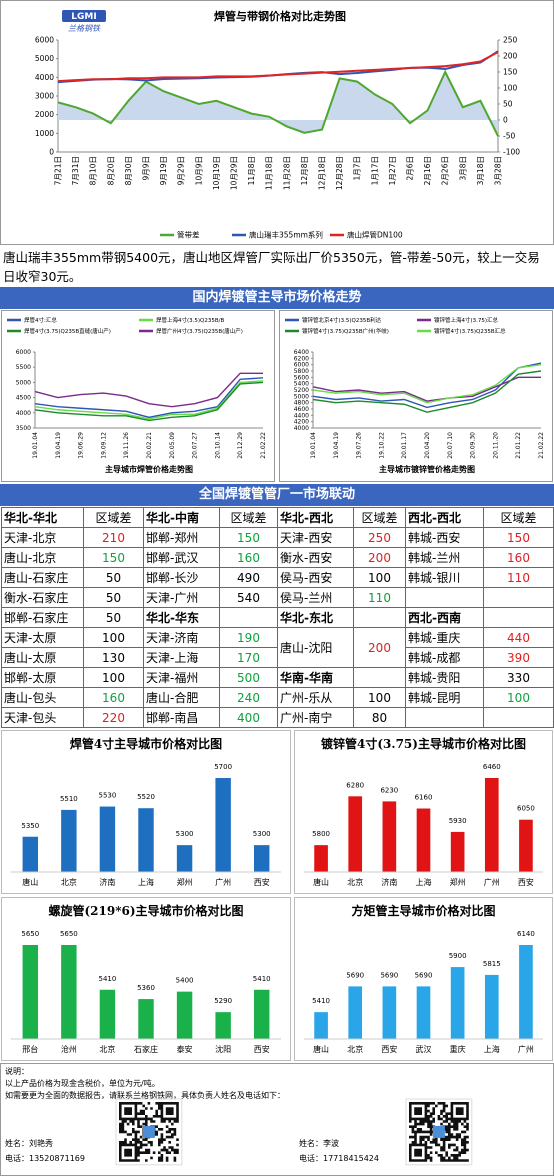 This screenshot has width=554, height=1176. What do you see at coordinates (81, 445) in the screenshot?
I see `x-tick-label: 19.06.29` at bounding box center [81, 445].